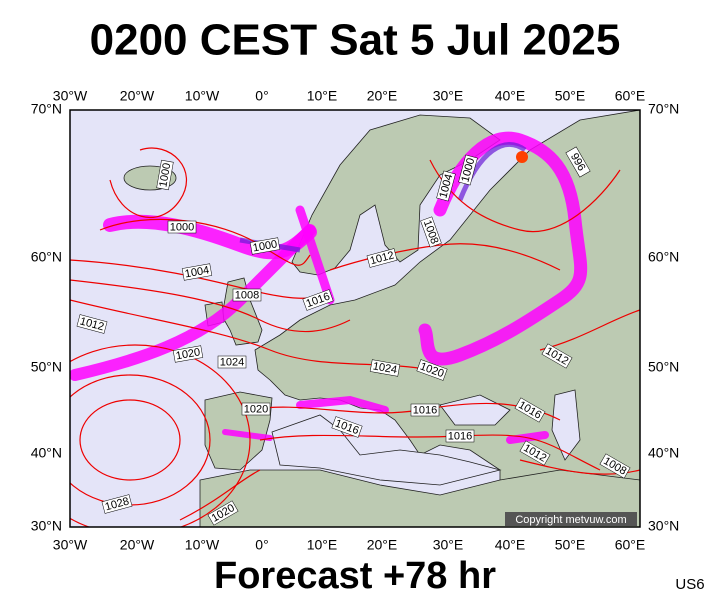  Describe the element at coordinates (426, 437) in the screenshot. I see `inland-seas` at that location.